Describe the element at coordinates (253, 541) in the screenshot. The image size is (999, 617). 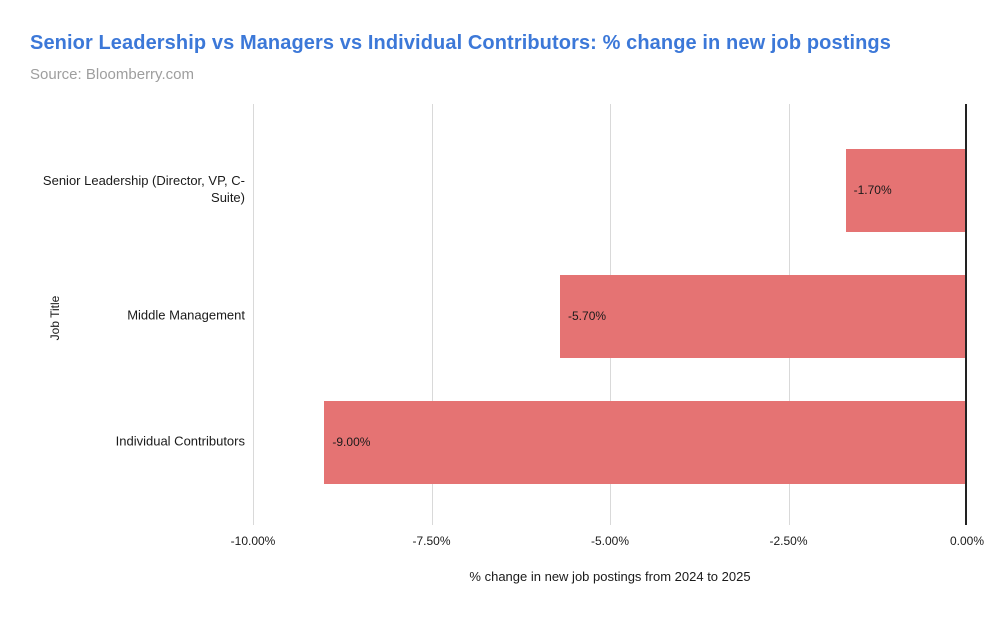
I see `x-tick-label: -10.00%` at that location.